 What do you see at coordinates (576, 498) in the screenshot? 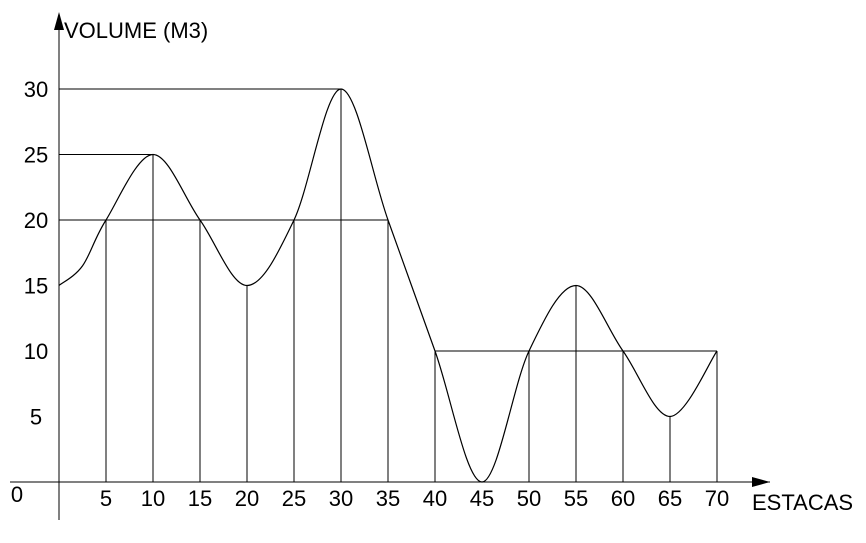
I see `x-tick-55: 55` at bounding box center [576, 498].